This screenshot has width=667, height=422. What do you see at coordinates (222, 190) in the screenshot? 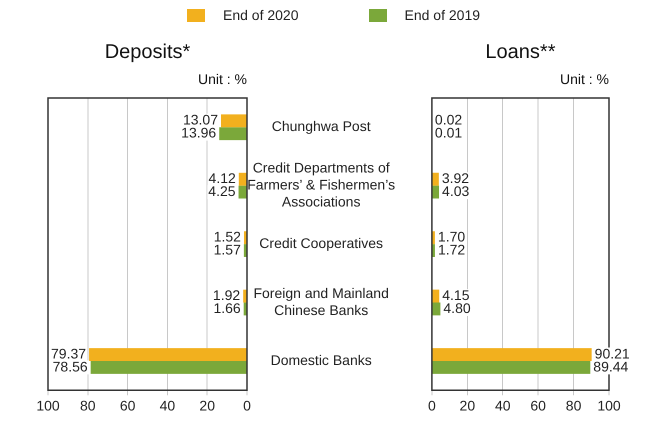
I see `data-label: 4.25` at bounding box center [222, 190].